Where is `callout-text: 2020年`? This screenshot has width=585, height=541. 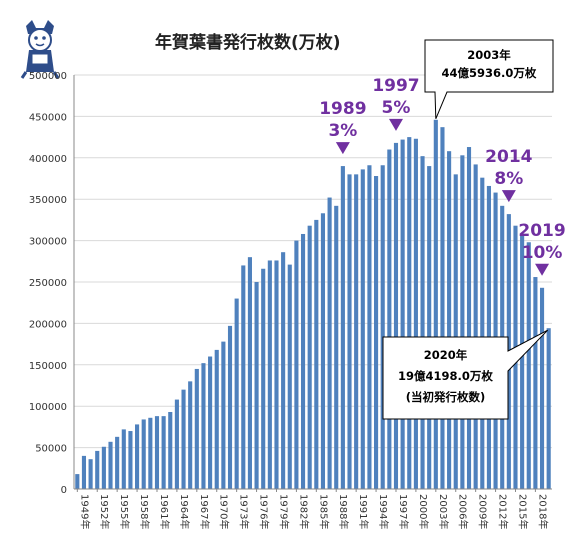 callout-text: 2020年 is located at coordinates (446, 355).